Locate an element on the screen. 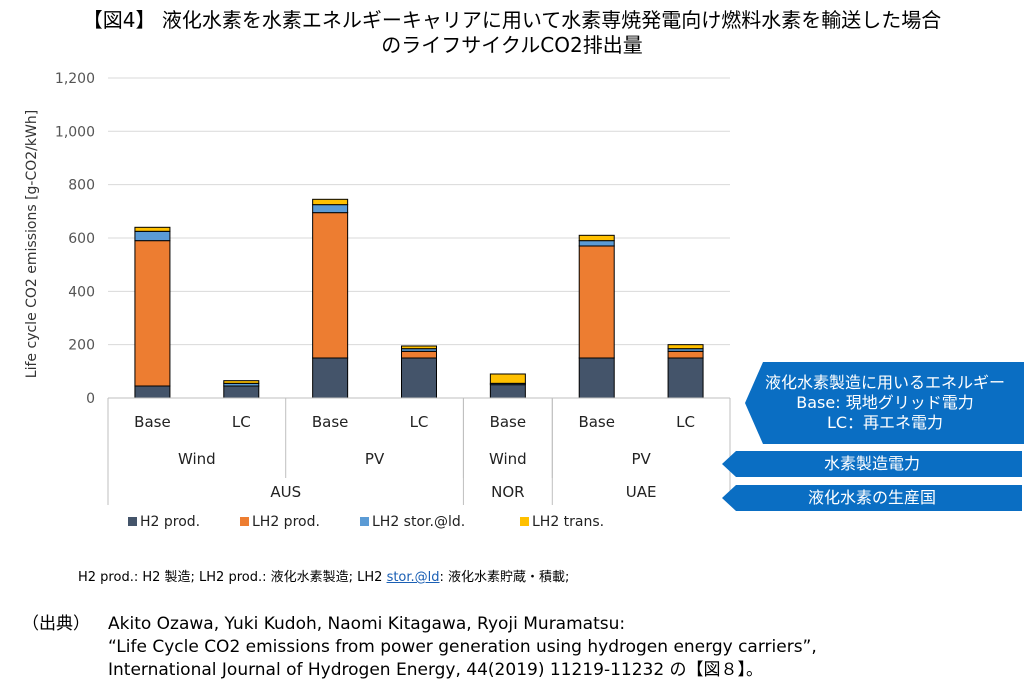 This screenshot has width=1024, height=695. callout-country-label: 液化水素の生産国 is located at coordinates (871, 497).